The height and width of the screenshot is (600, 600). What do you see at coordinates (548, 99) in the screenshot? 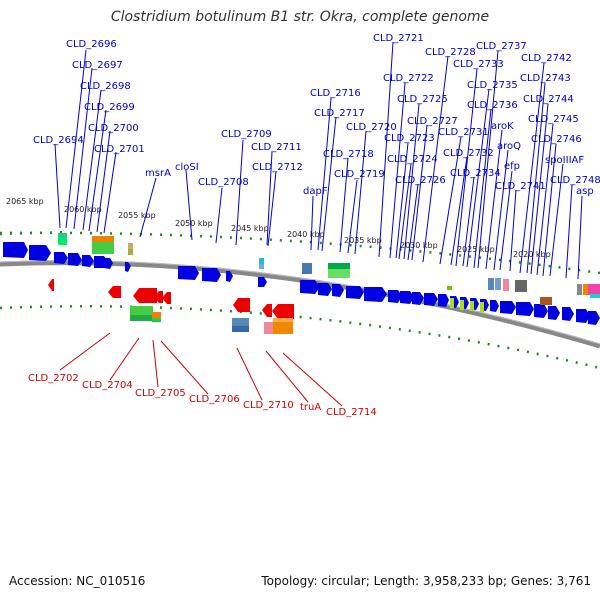
I see `gene-label: CLD_2744` at bounding box center [548, 99].